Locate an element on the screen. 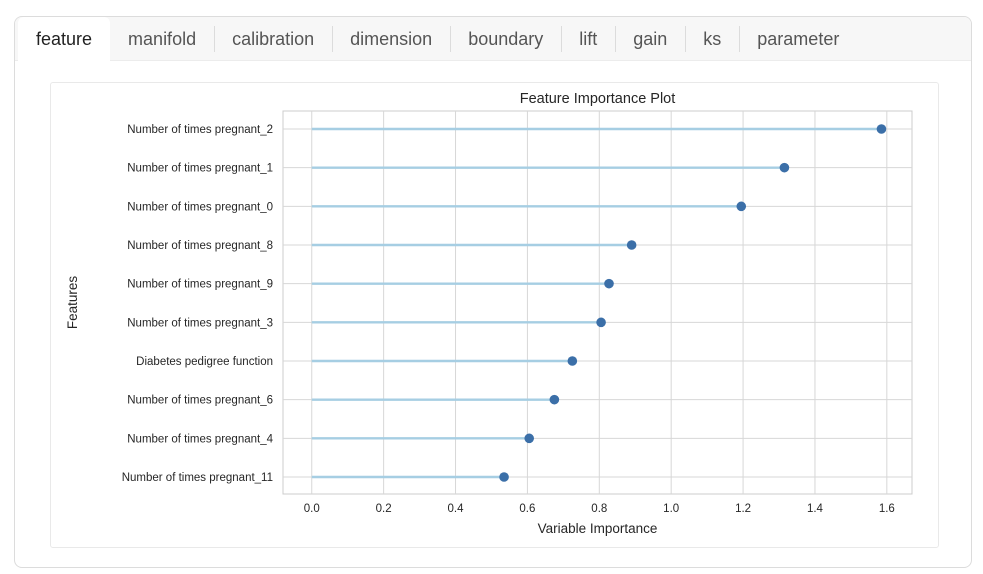 The width and height of the screenshot is (983, 574). x-tick-label: 0.0 is located at coordinates (312, 509).